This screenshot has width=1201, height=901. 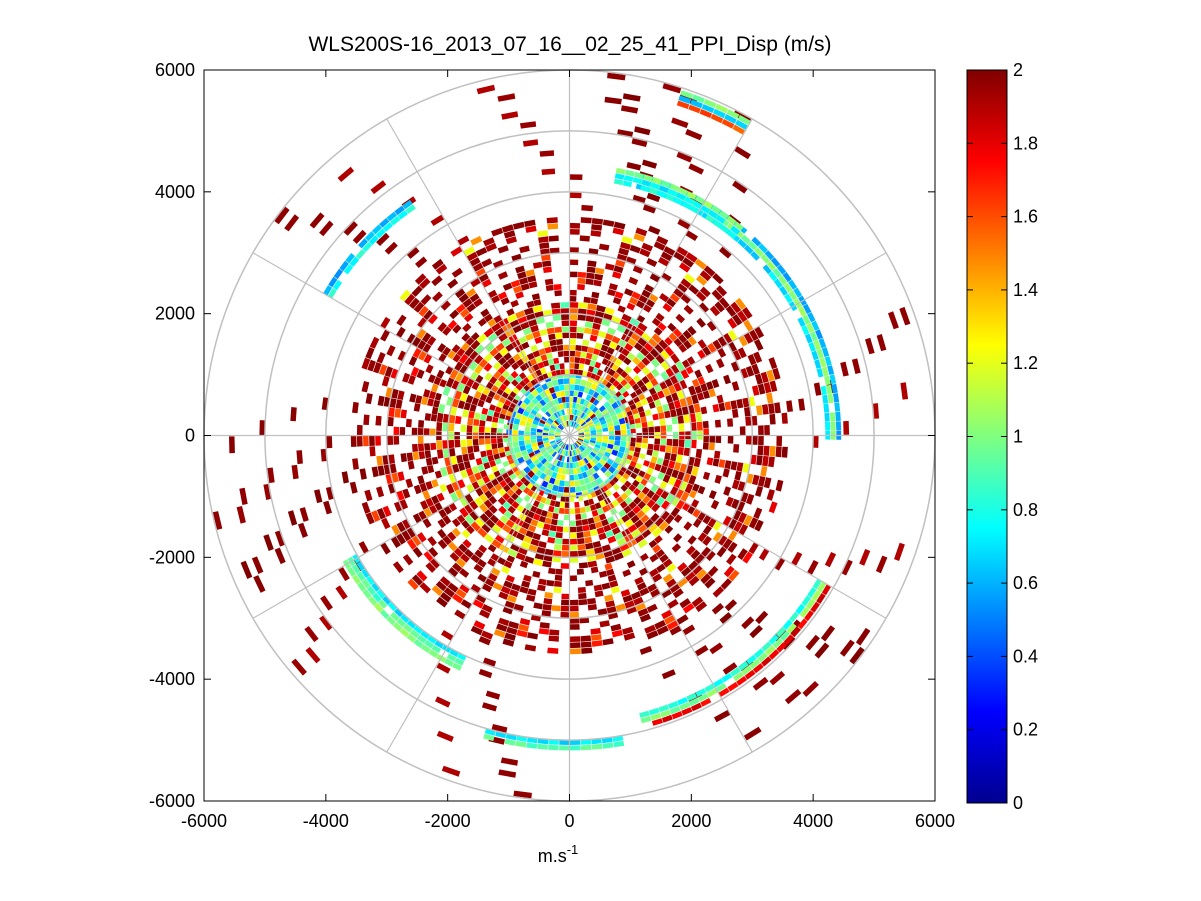 What do you see at coordinates (1025, 290) in the screenshot?
I see `colorbar-tick-label: 1.4` at bounding box center [1025, 290].